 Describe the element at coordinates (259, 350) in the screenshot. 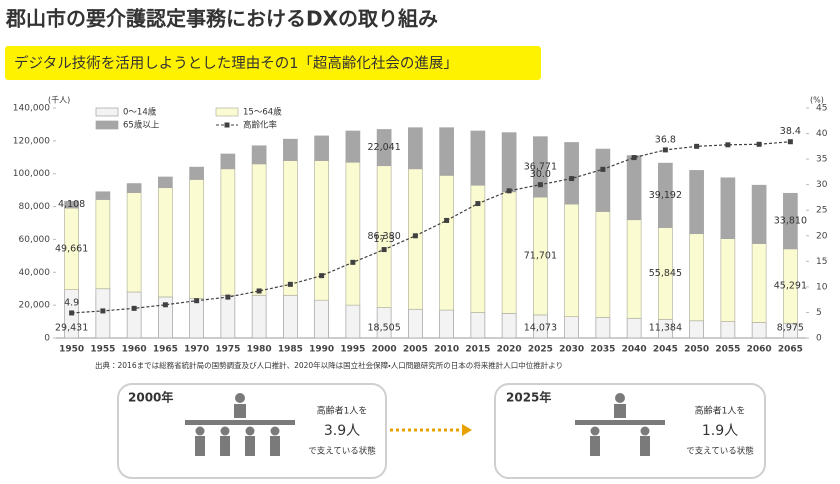

I see `x-tick-label: 1980` at that location.